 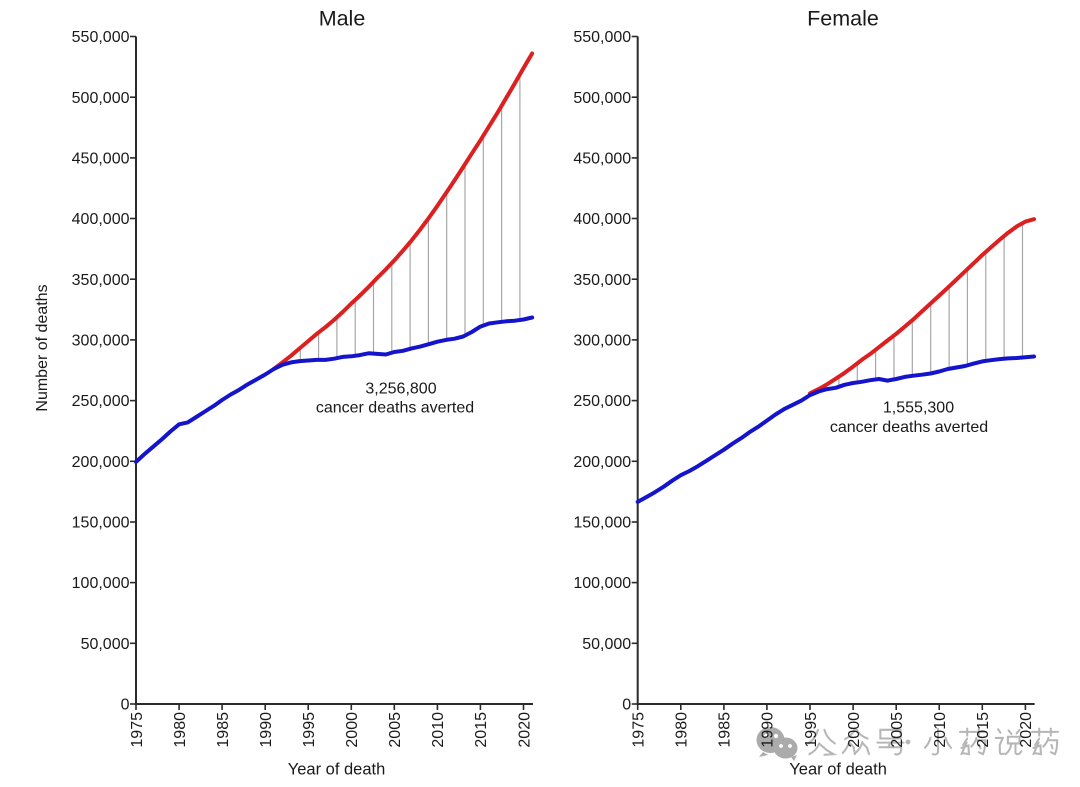 I want to click on svg-text: 1,555,300, so click(x=918, y=408).